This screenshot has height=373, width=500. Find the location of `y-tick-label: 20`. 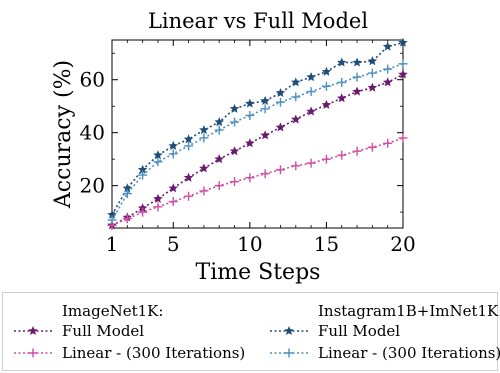

y-tick-label: 20 is located at coordinates (92, 186).